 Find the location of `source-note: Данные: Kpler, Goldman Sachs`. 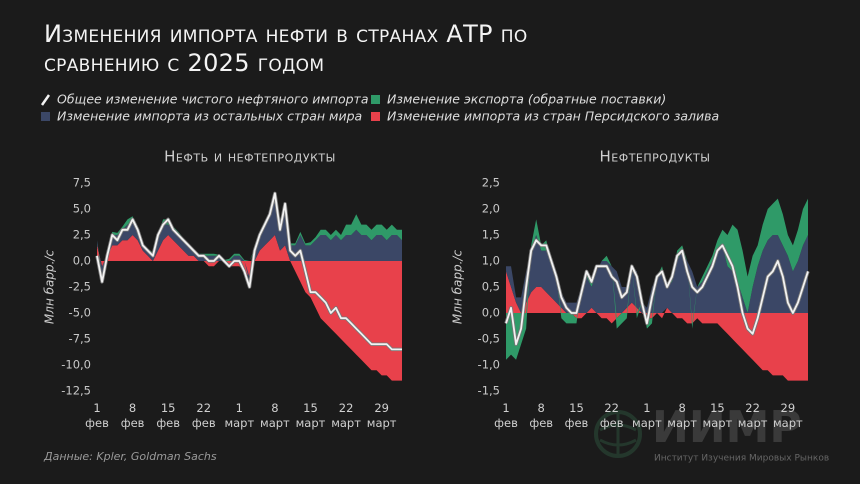

source-note: Данные: Kpler, Goldman Sachs is located at coordinates (130, 456).